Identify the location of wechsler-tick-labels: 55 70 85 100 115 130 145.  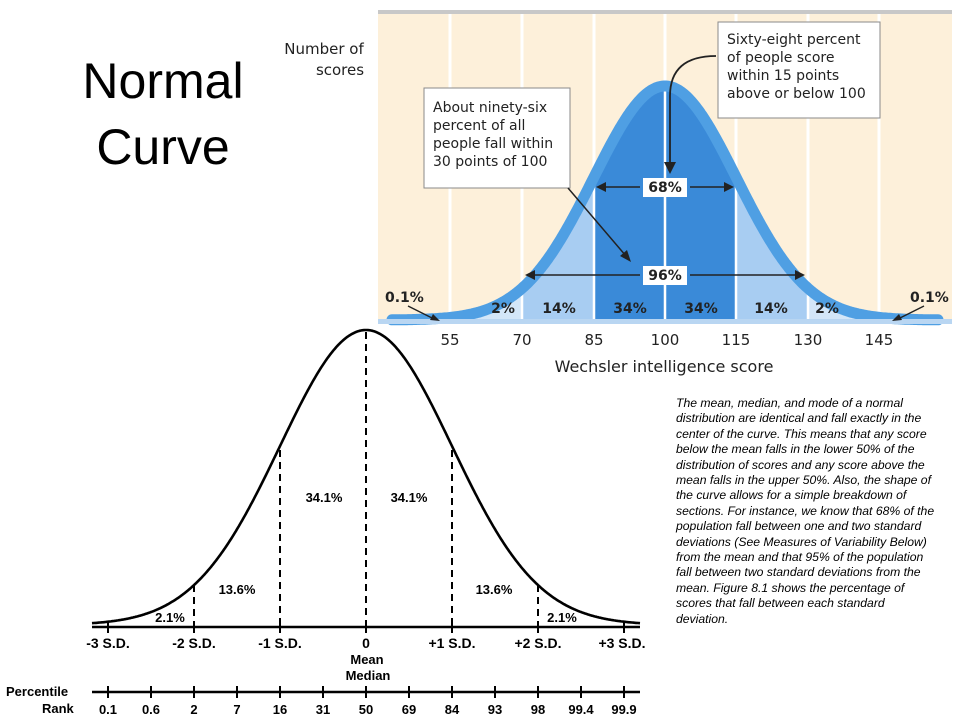
(666, 340).